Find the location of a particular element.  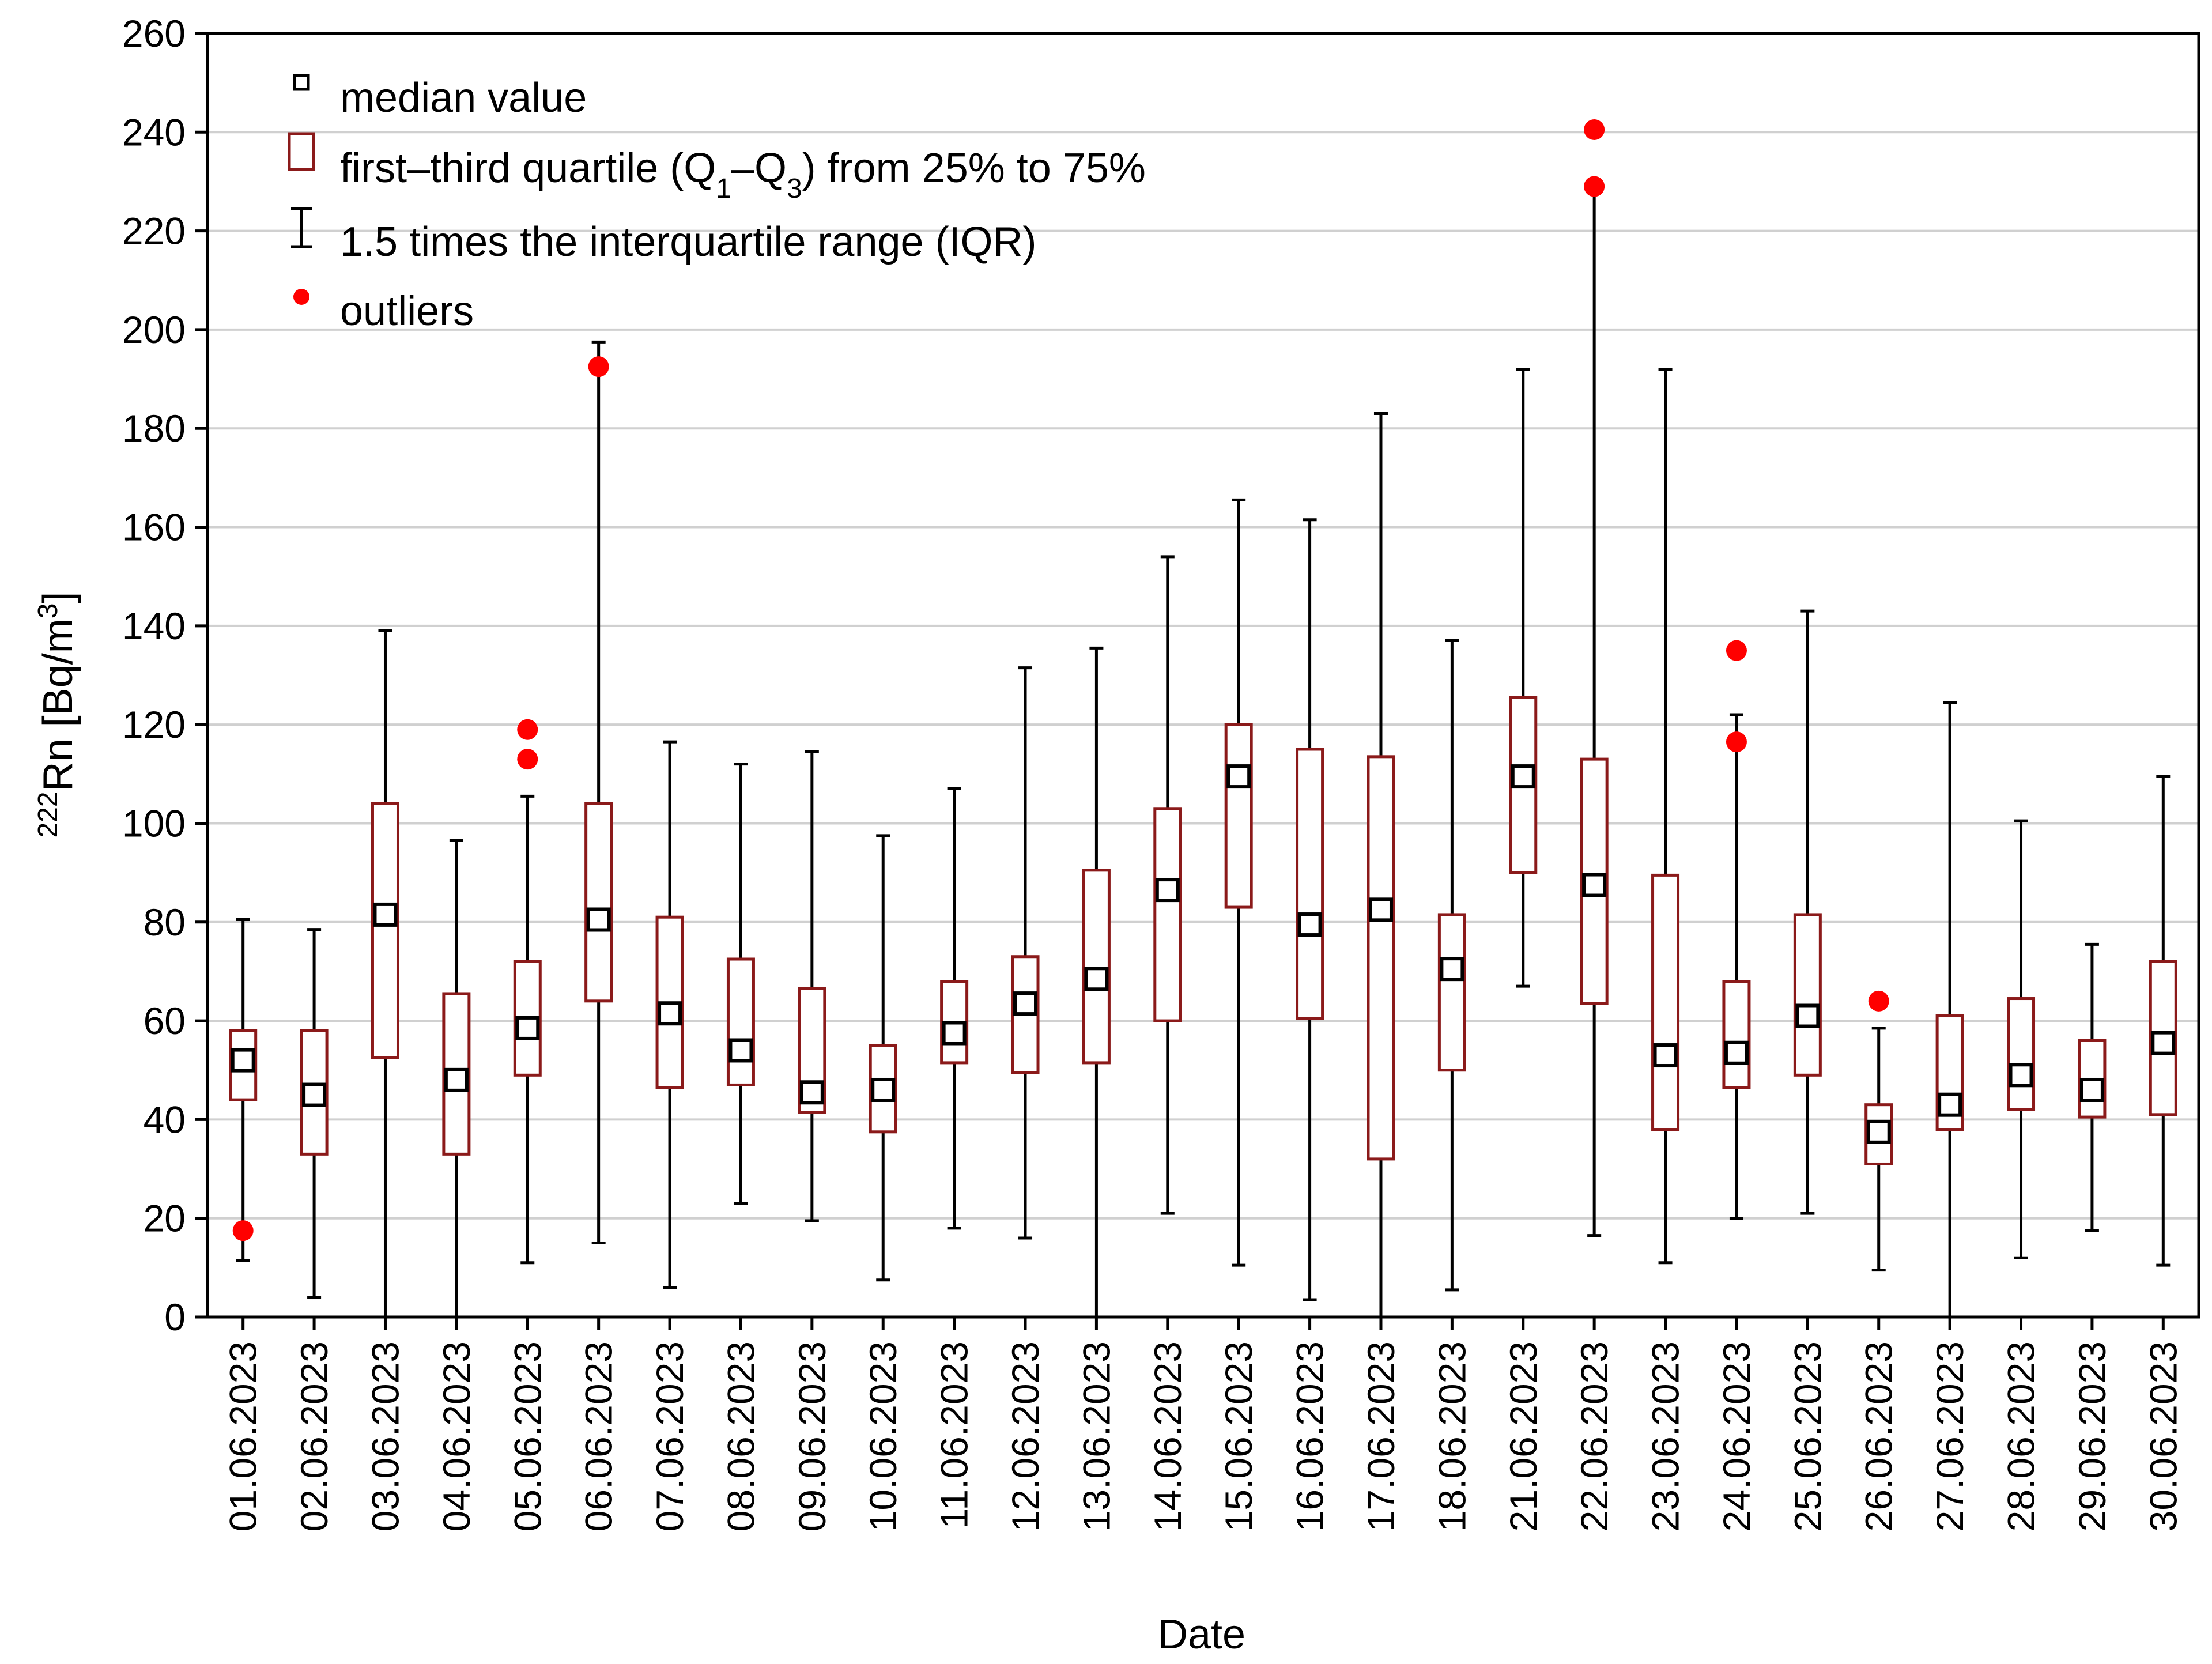

y-tick-label: 240 is located at coordinates (154, 132).